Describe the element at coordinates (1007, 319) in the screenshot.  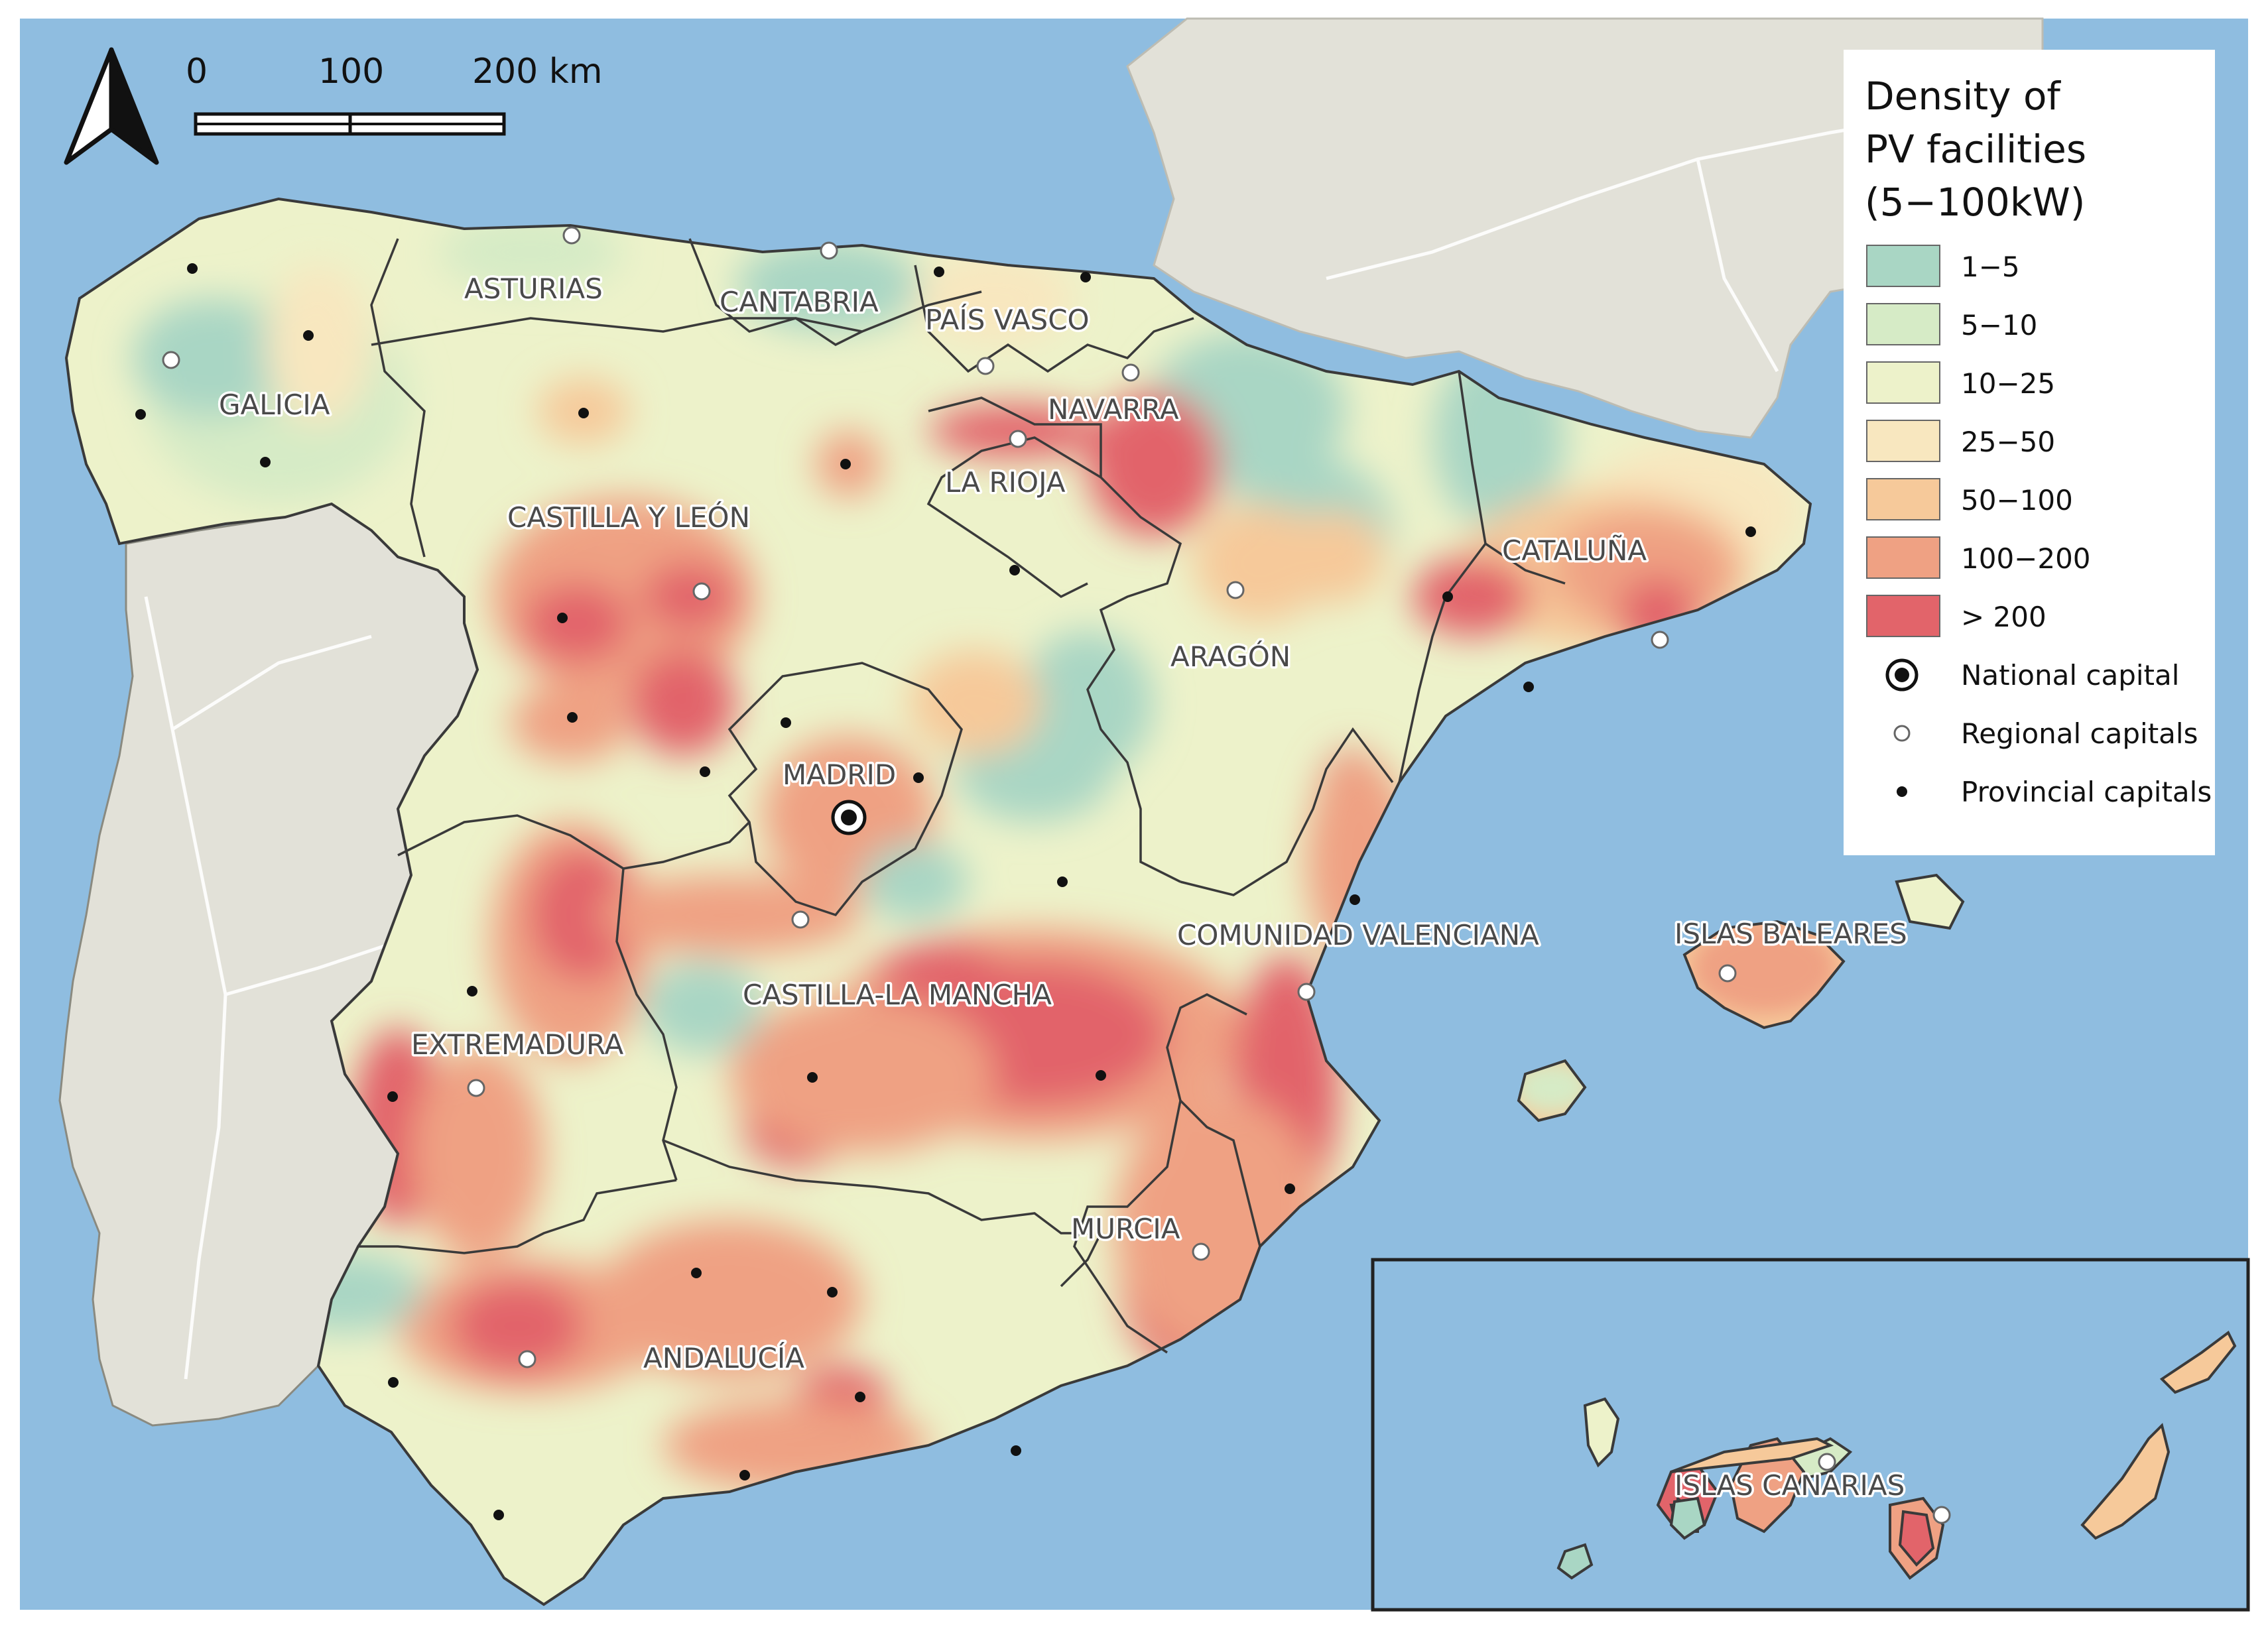
I see `label-pais-vasco: PAÍS VASCO` at that location.